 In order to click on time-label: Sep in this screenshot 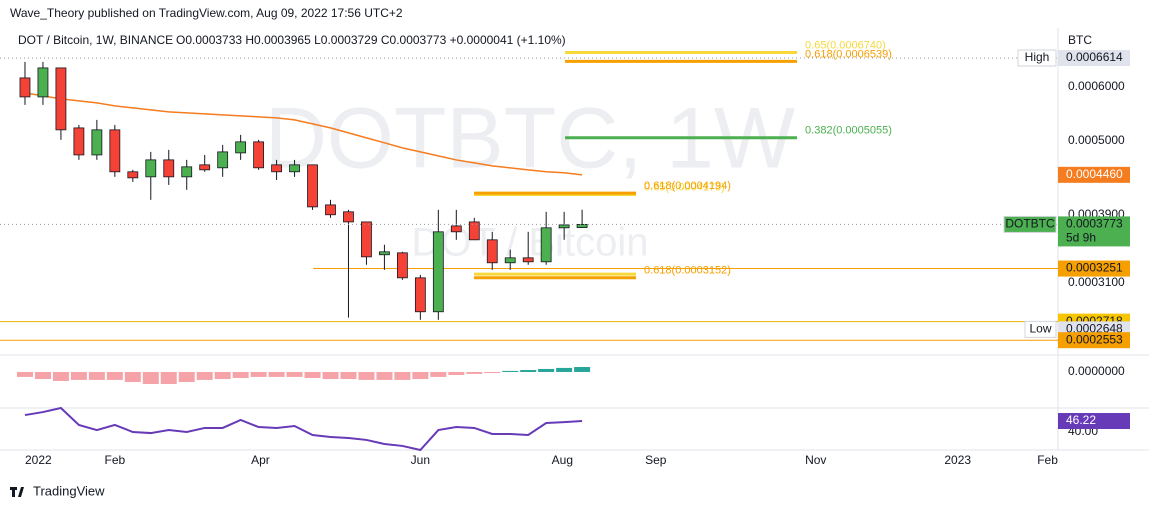, I will do `click(656, 460)`.